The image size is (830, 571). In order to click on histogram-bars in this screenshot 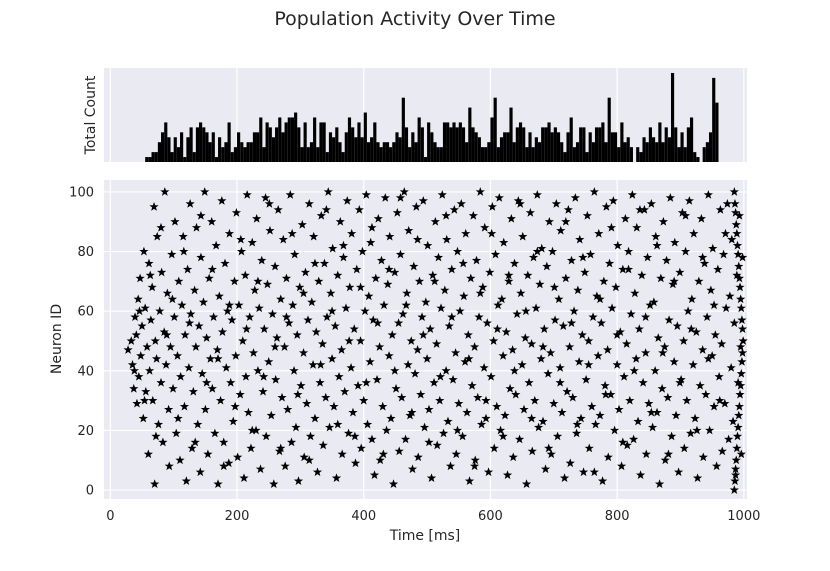, I will do `click(432, 117)`.